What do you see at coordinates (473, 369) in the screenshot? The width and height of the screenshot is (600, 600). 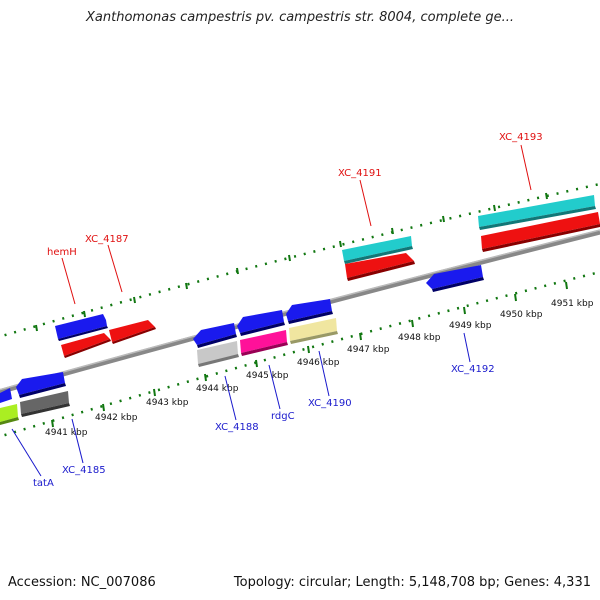 I see `gene-label-XC_4192: XC_4192` at bounding box center [473, 369].